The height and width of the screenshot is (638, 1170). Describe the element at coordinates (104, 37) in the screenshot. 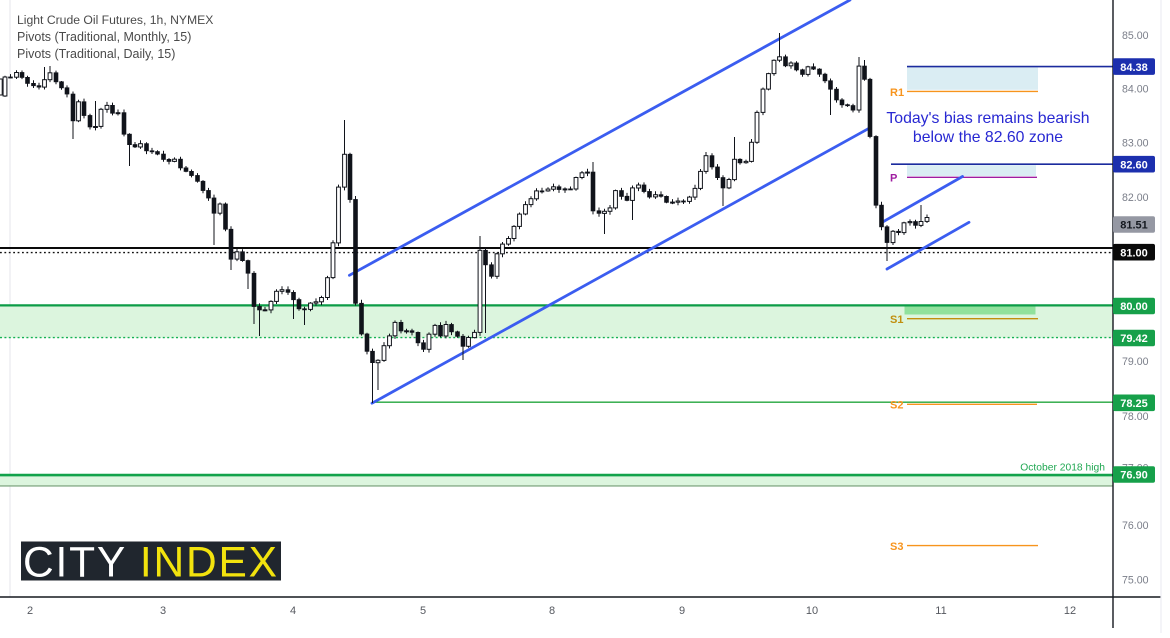

I see `svg-text:Pivots (Traditional, Monthly,: Pivots (Traditional, Monthly, 15)` at that location.